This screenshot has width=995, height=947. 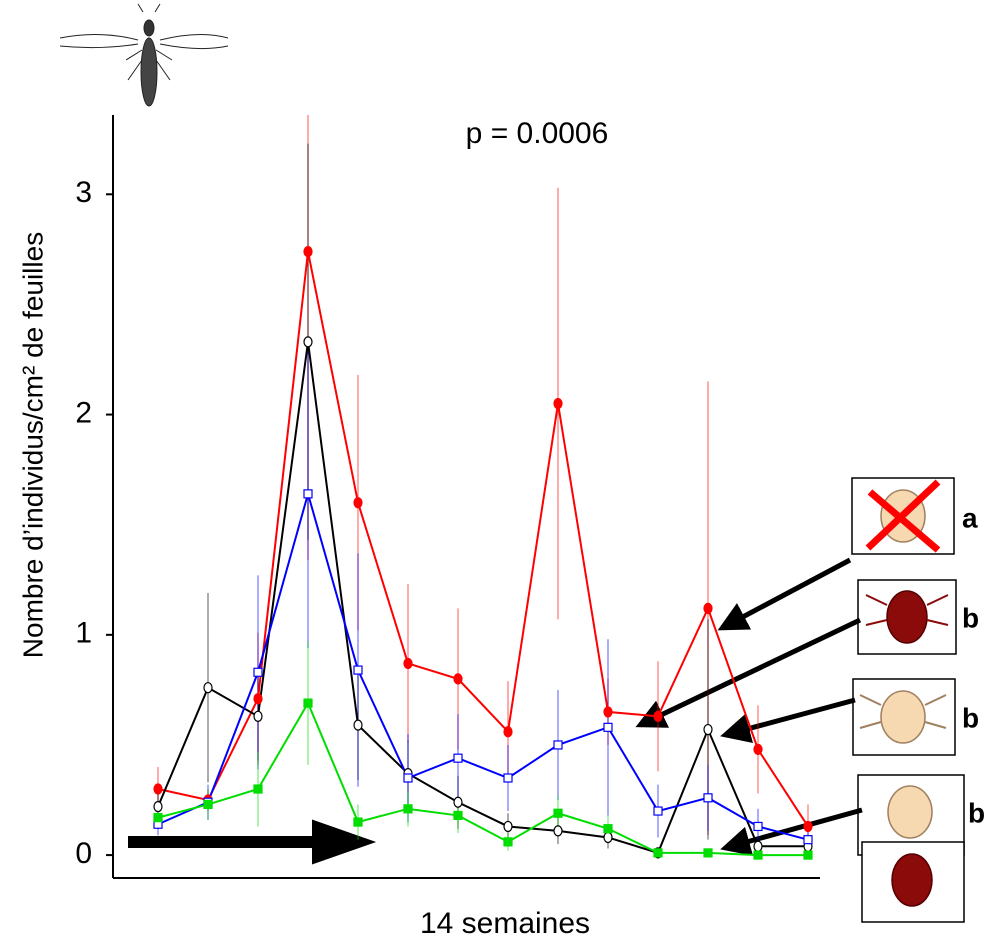 What do you see at coordinates (908, 700) in the screenshot?
I see `legend` at bounding box center [908, 700].